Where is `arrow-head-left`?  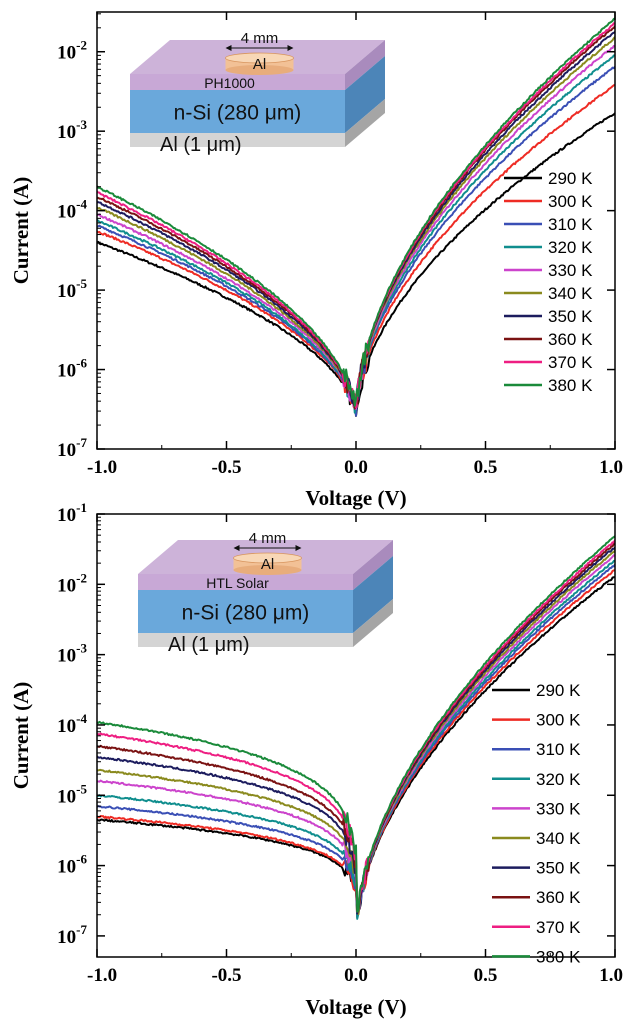 arrow-head-left is located at coordinates (228, 48).